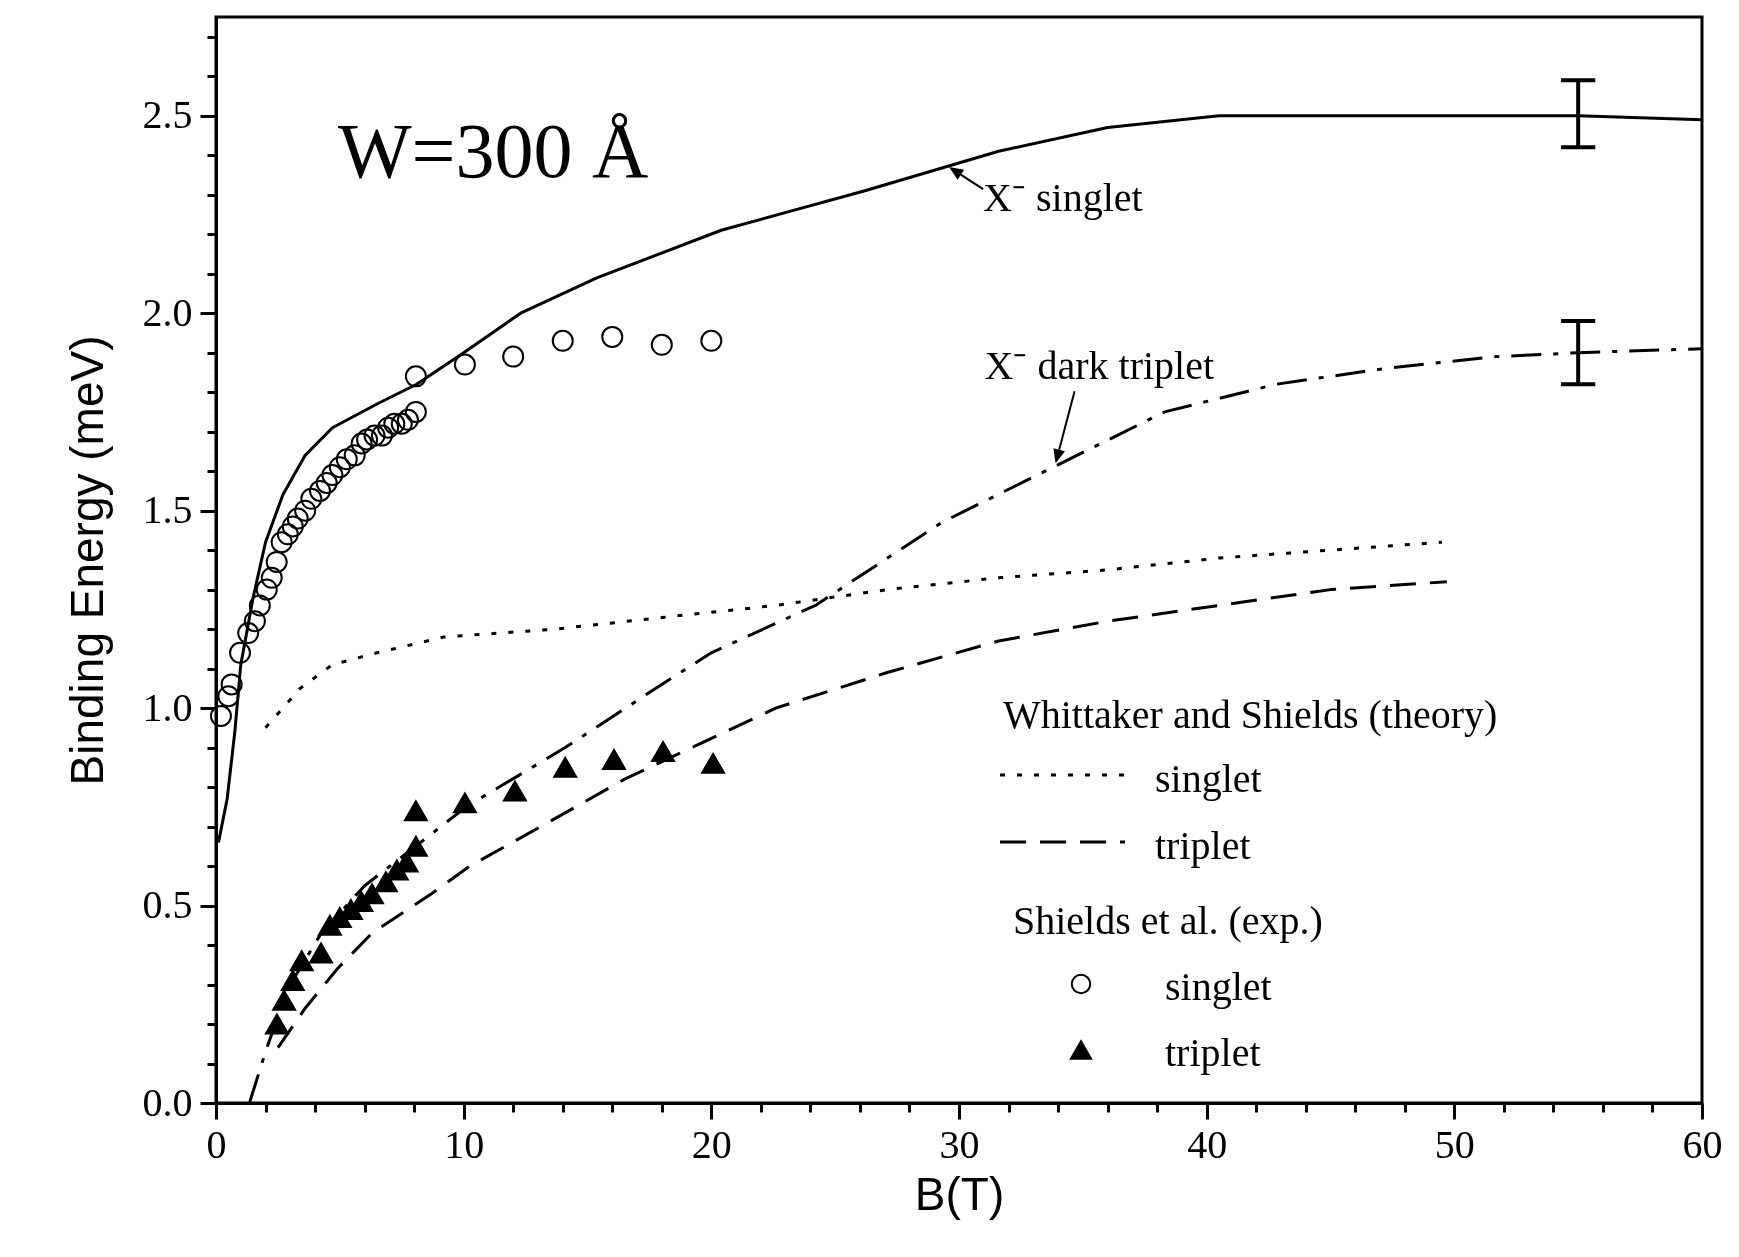  Describe the element at coordinates (216, 1144) in the screenshot. I see `x-tick-label: 0` at that location.